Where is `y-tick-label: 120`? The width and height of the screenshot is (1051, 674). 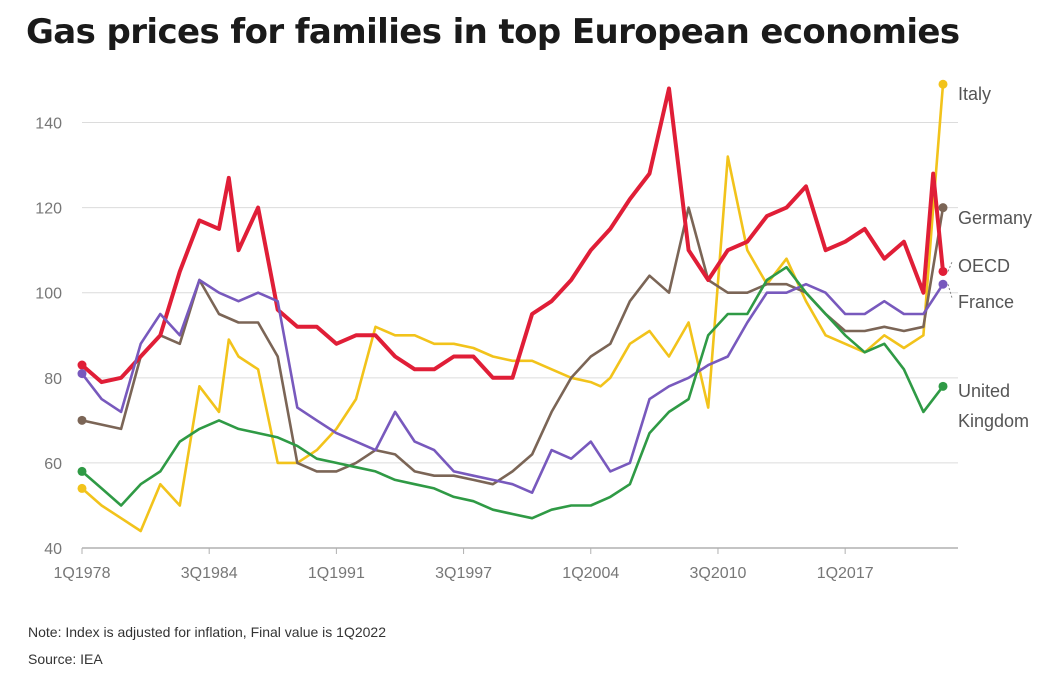 y-tick-label: 120 is located at coordinates (48, 209).